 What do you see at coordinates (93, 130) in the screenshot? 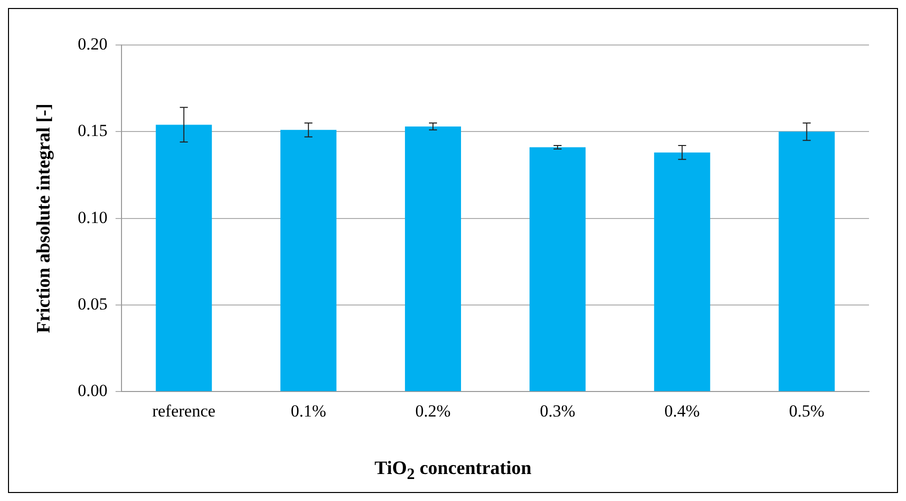
I see `y-tick-label: 0.15` at bounding box center [93, 130].